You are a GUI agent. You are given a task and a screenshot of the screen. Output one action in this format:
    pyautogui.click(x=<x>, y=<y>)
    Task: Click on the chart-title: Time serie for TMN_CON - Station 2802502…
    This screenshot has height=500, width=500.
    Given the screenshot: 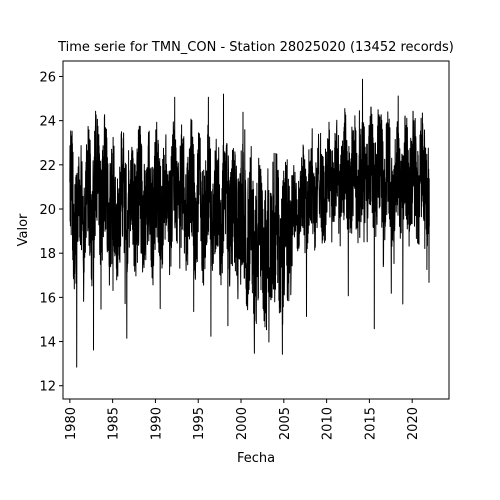 What is the action you would take?
    pyautogui.click(x=255, y=47)
    